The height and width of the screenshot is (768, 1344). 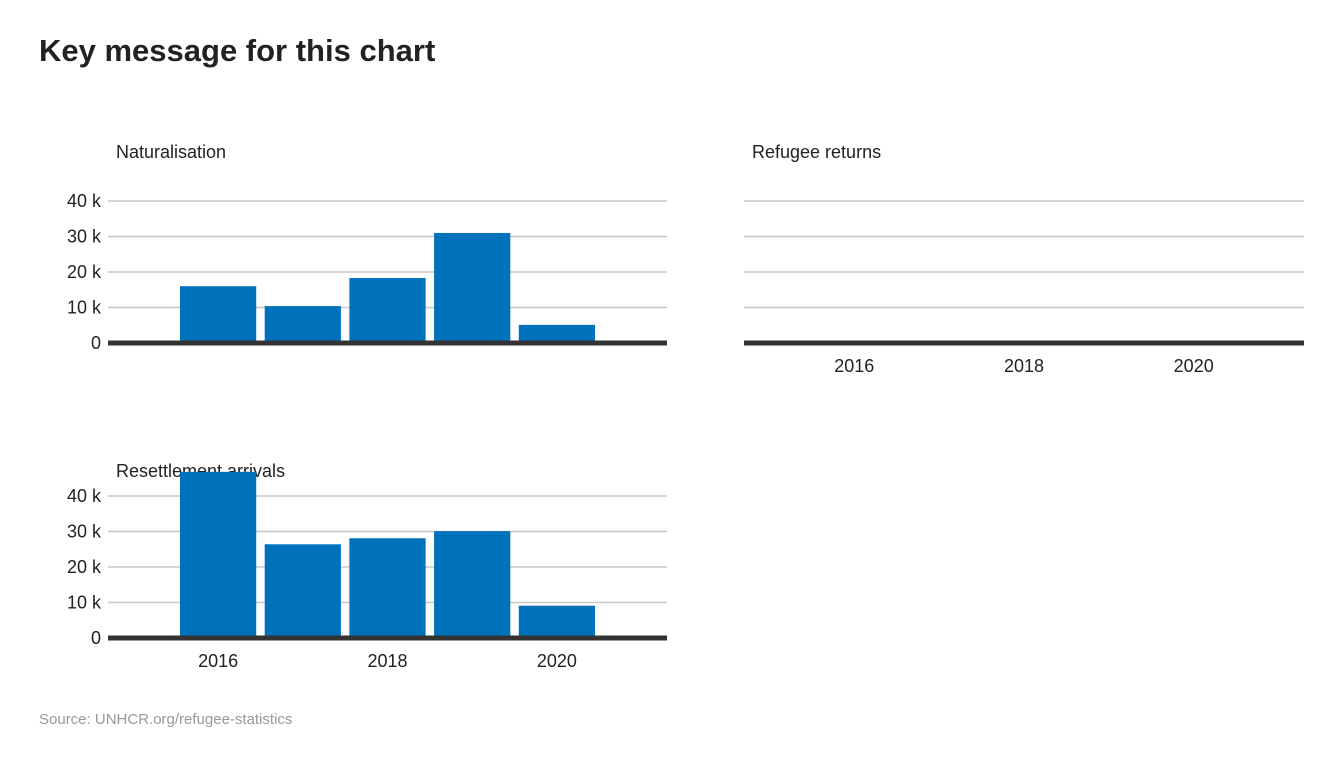 I want to click on page-title: Key message for this chart, so click(x=237, y=50).